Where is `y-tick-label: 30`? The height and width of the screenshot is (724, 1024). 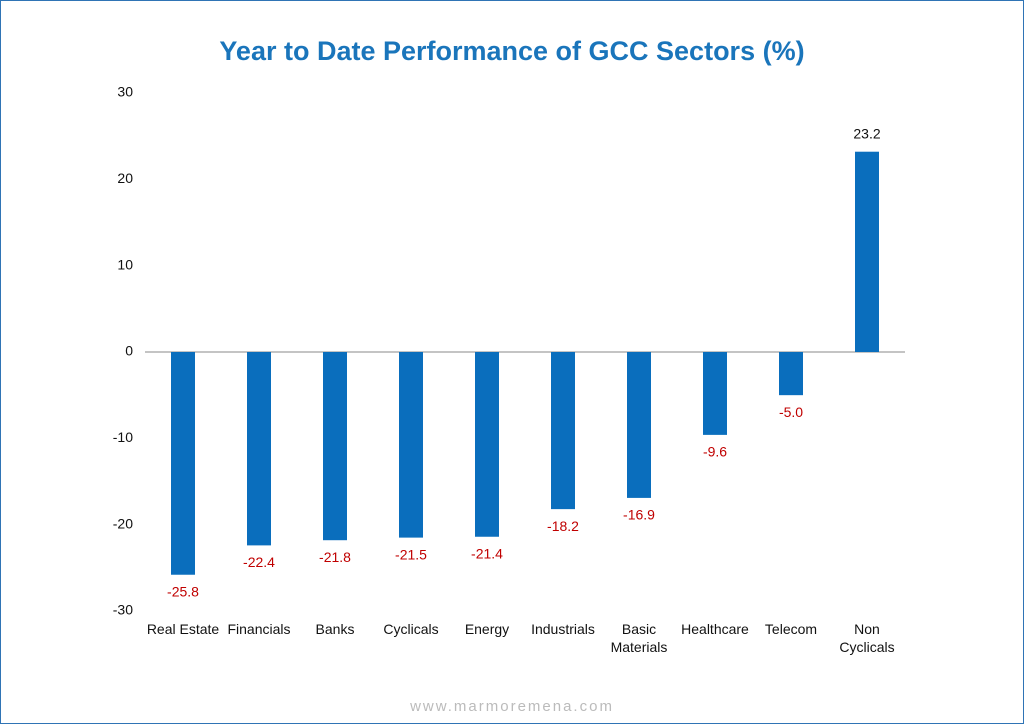 y-tick-label: 30 is located at coordinates (125, 92).